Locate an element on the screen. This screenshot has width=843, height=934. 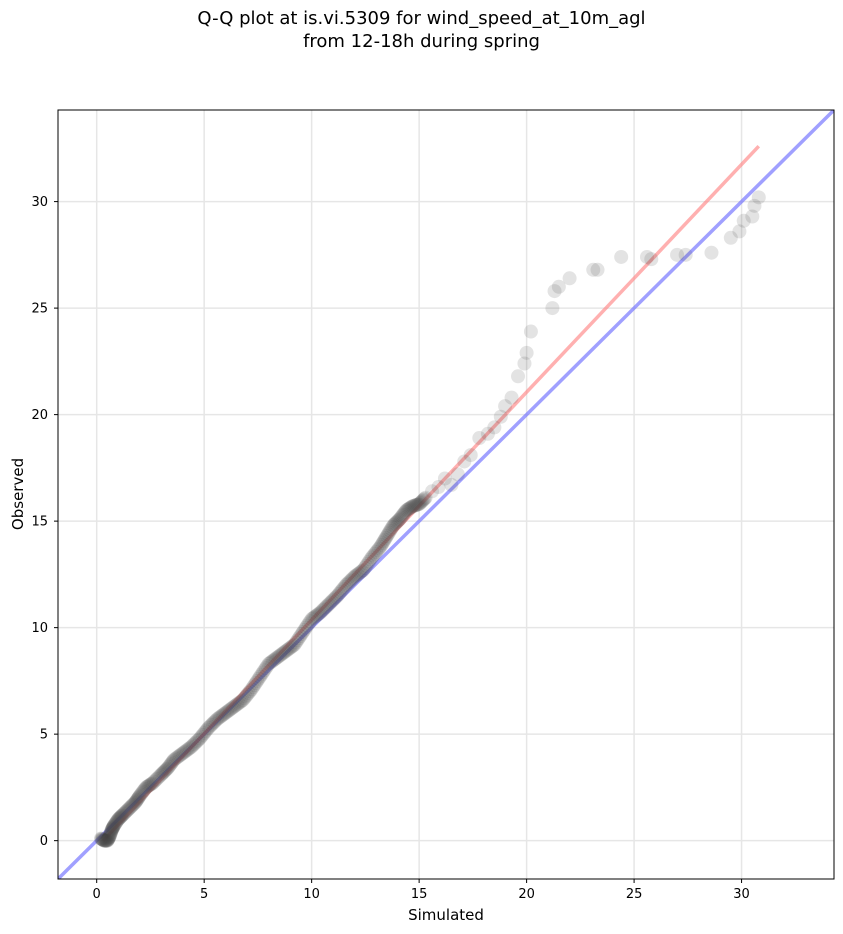
x-axis-label: Simulated is located at coordinates (446, 915).